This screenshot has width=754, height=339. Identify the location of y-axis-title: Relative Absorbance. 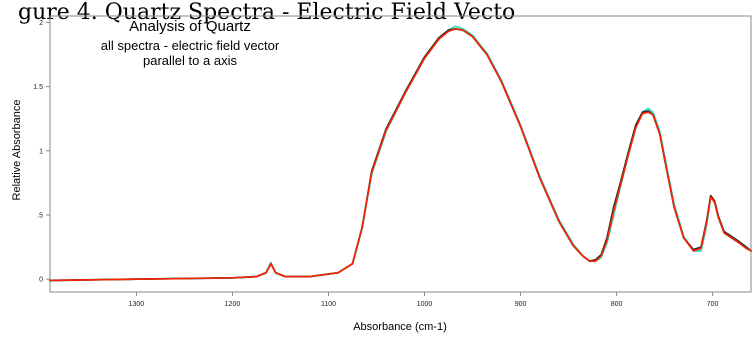
(17, 150).